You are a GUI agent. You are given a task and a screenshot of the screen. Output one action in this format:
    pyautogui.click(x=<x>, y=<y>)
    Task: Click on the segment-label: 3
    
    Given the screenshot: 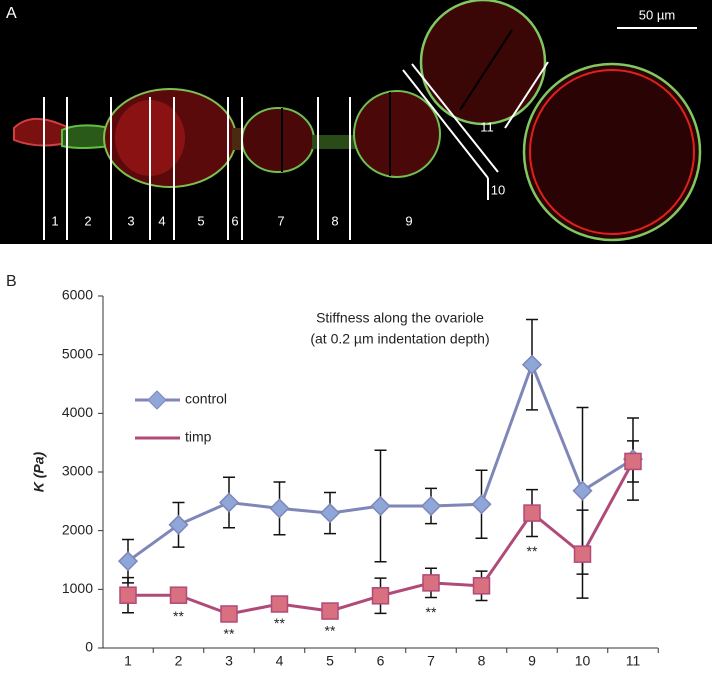 What is the action you would take?
    pyautogui.click(x=130, y=220)
    